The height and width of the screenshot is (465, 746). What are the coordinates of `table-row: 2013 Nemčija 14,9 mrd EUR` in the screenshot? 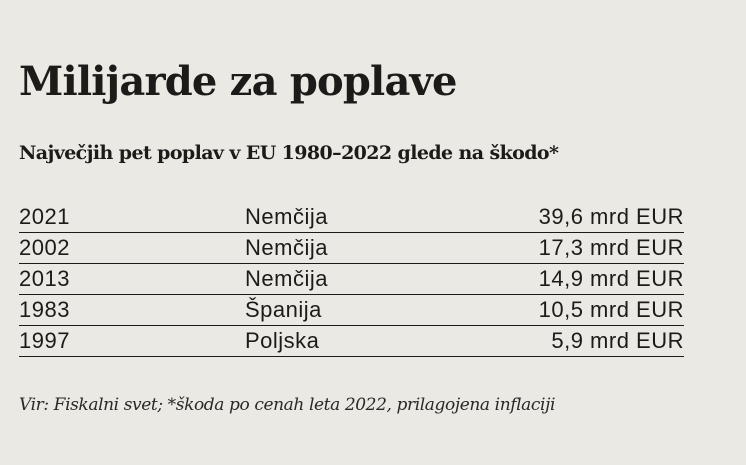 It's located at (351, 279).